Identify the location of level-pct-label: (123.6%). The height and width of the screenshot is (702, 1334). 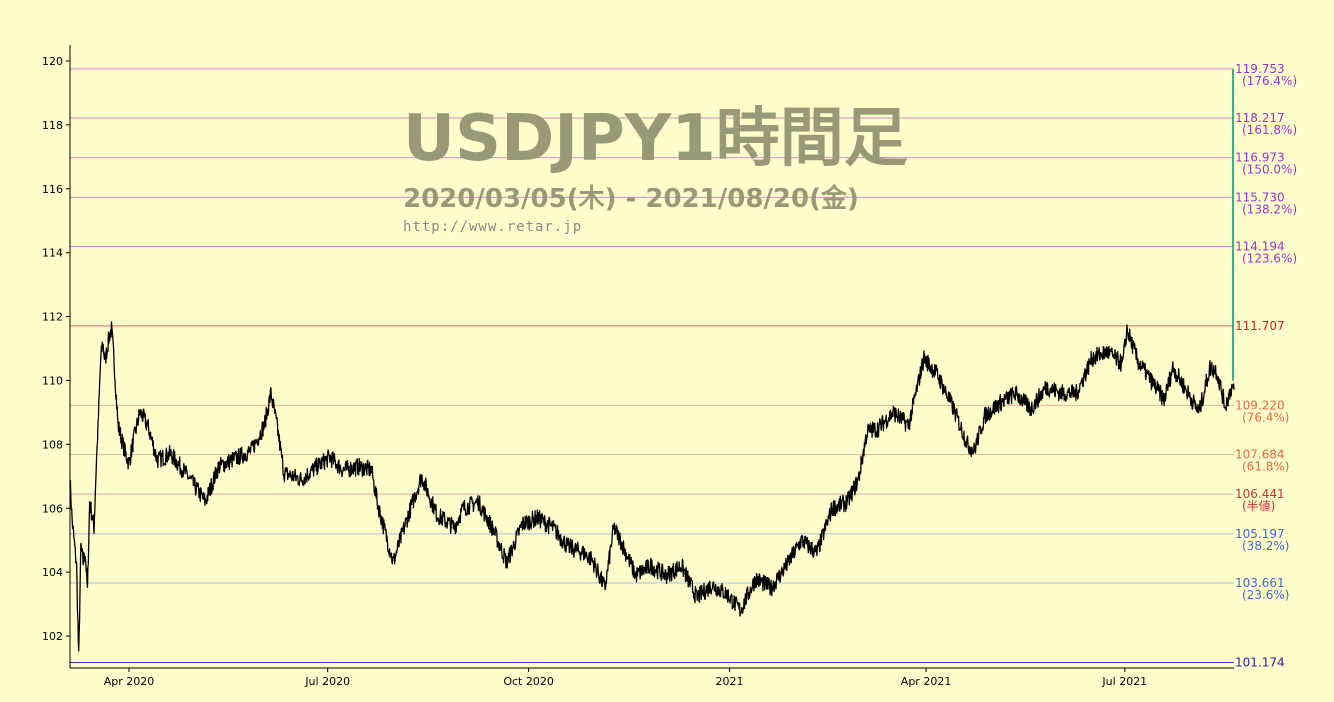
(1269, 258).